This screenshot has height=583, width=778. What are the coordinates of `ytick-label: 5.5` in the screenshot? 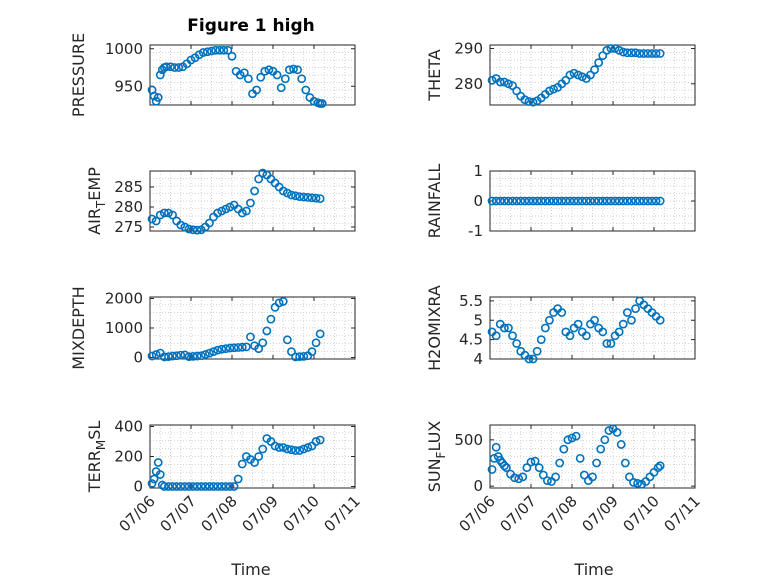 It's located at (471, 301).